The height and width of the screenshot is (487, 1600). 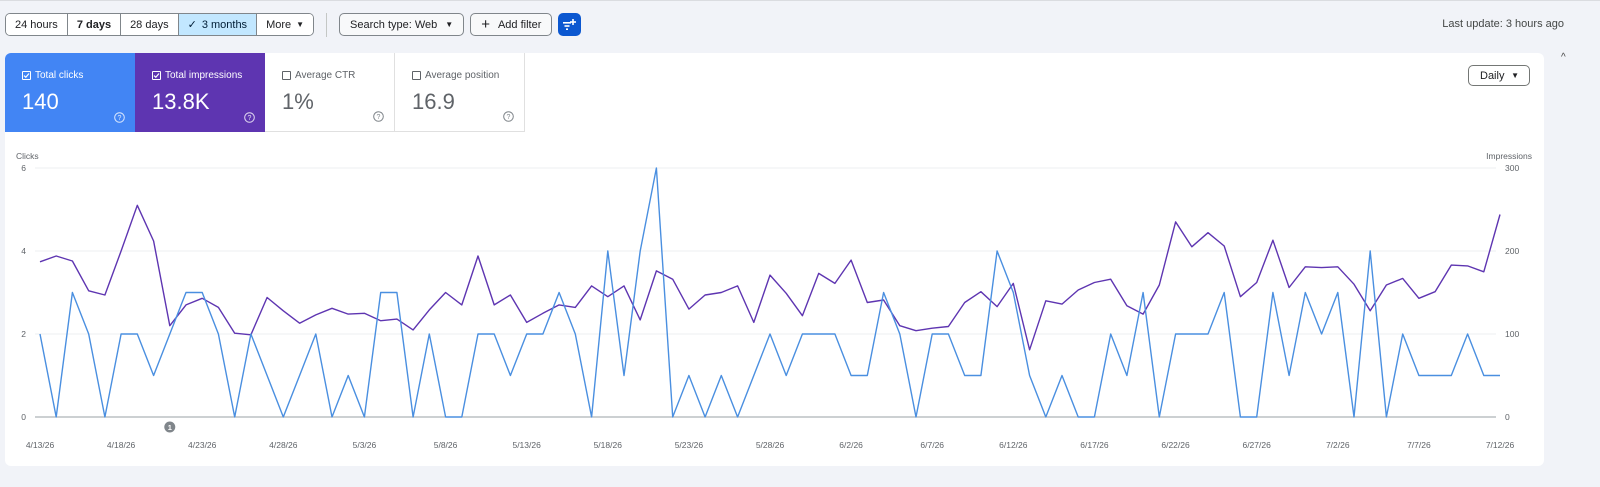 I want to click on range-28-days-button: 28 days, so click(x=150, y=24).